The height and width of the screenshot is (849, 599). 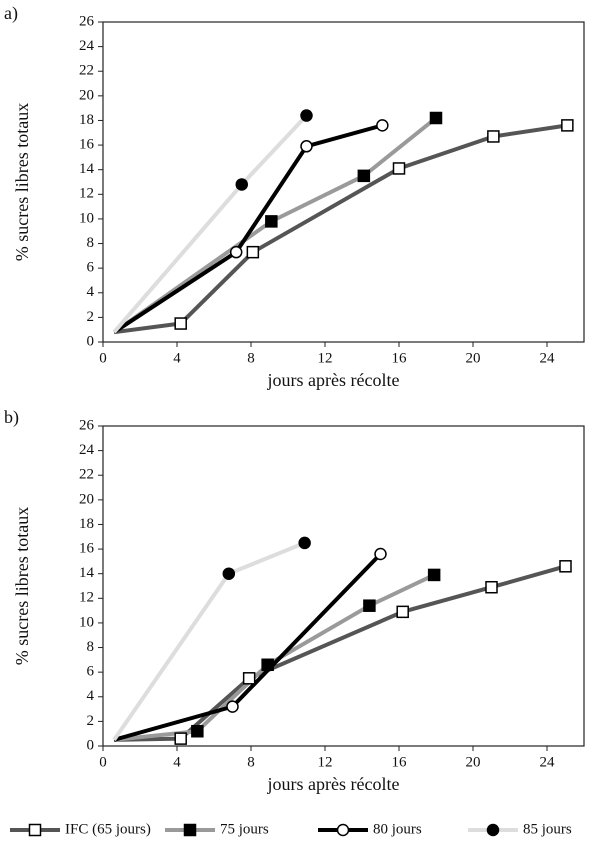 What do you see at coordinates (397, 829) in the screenshot?
I see `legend-label: 80 jours` at bounding box center [397, 829].